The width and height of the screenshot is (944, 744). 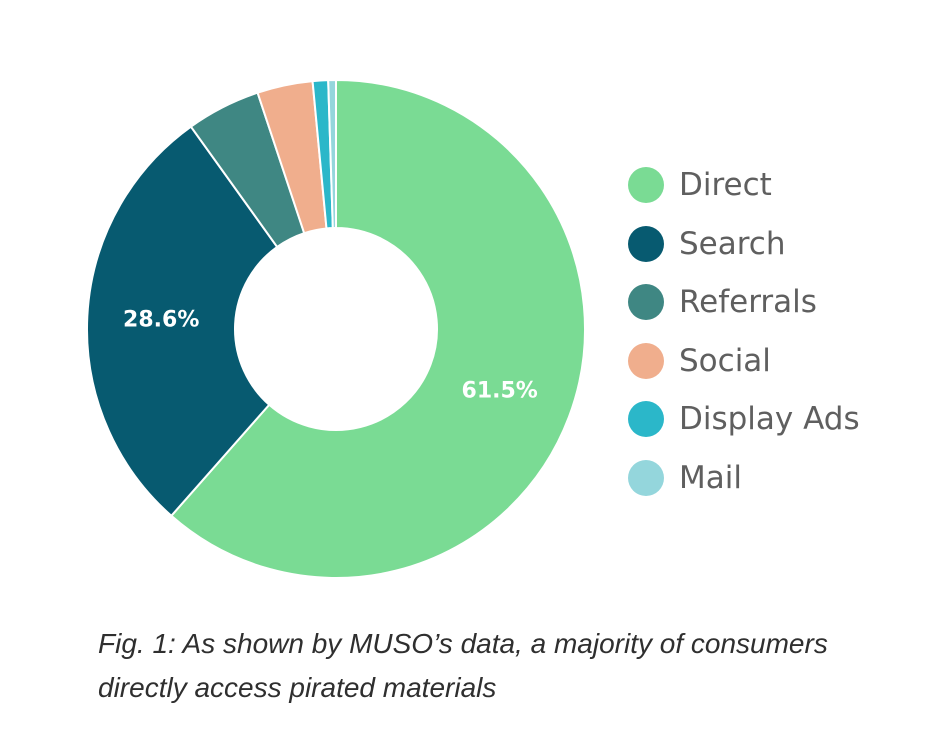 I want to click on legend-item-referrals: Referrals, so click(x=744, y=302).